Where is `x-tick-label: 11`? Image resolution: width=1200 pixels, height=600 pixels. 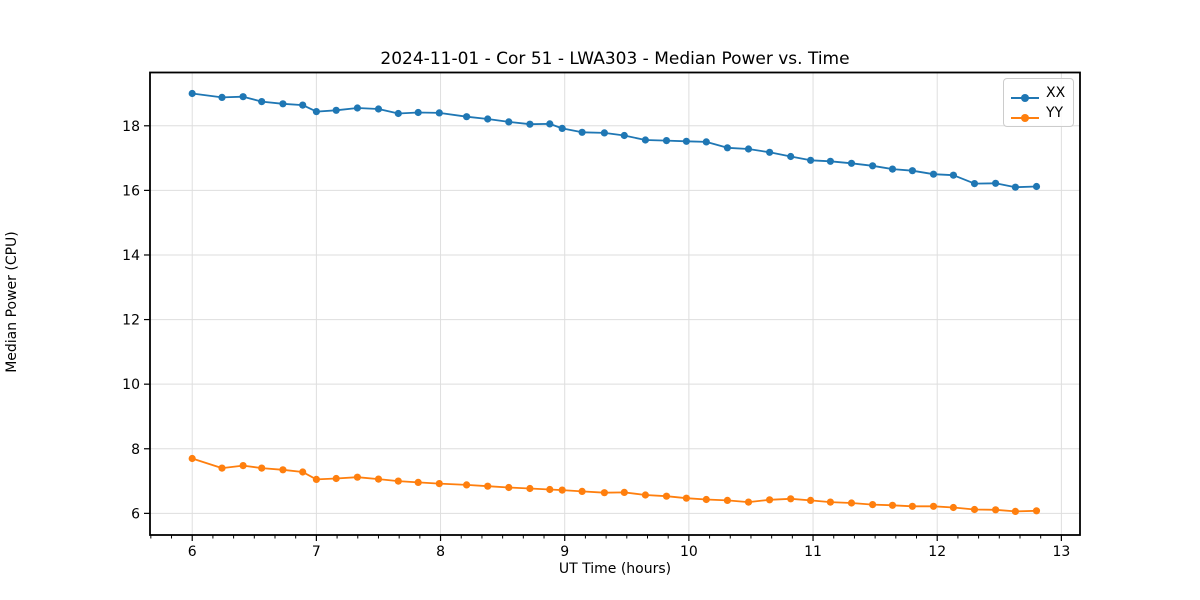 x-tick-label: 11 is located at coordinates (813, 552).